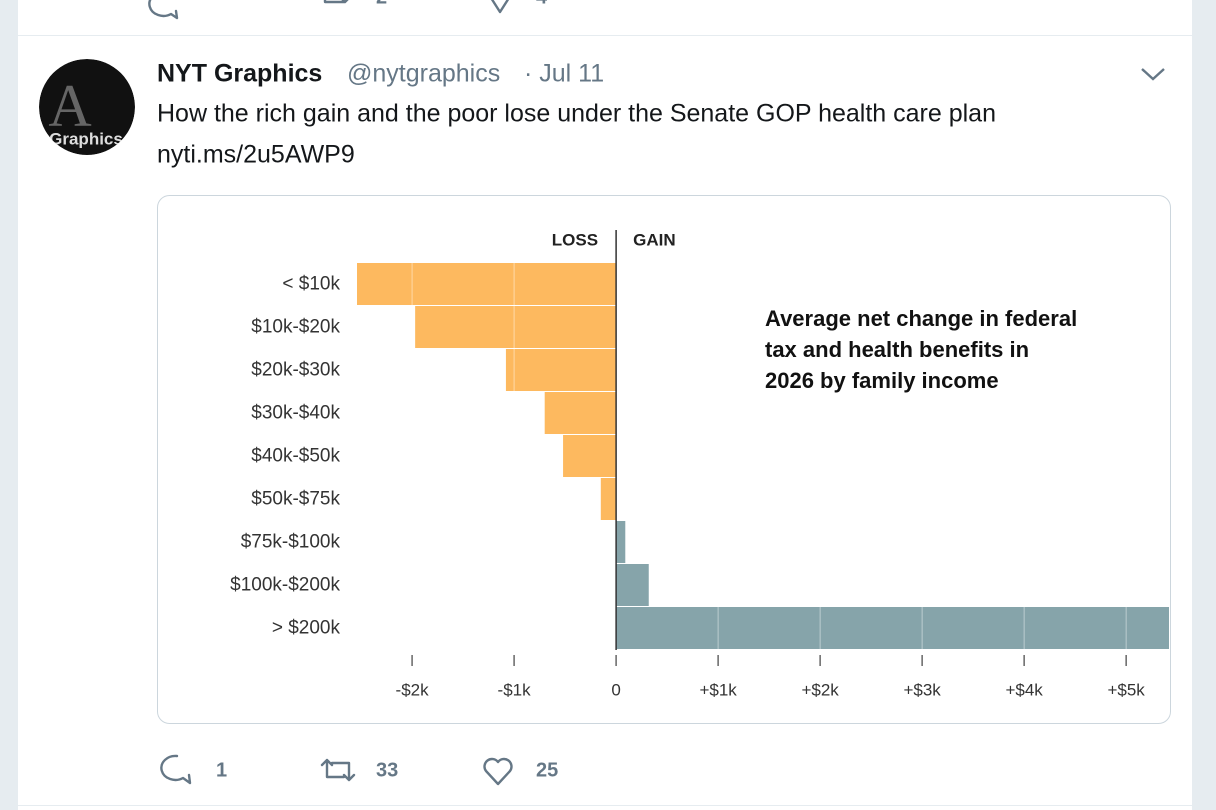  What do you see at coordinates (615, 689) in the screenshot?
I see `x-tick-label: 0` at bounding box center [615, 689].